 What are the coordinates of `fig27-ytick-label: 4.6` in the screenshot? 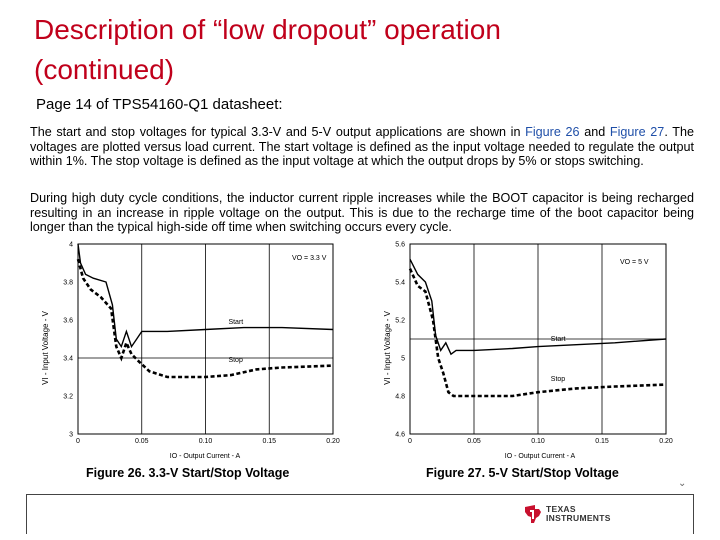 It's located at (400, 435).